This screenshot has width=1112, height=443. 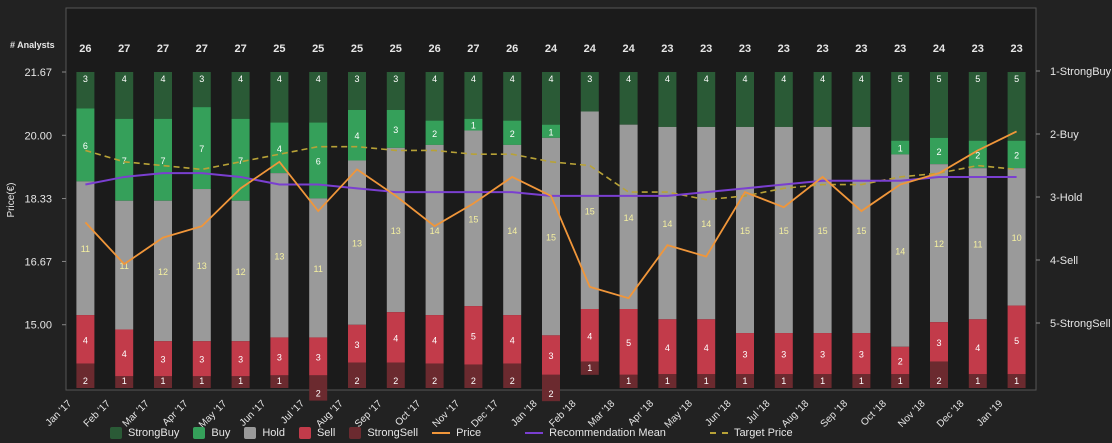 What do you see at coordinates (144, 433) in the screenshot?
I see `legend-strongbuy: StrongBuy` at bounding box center [144, 433].